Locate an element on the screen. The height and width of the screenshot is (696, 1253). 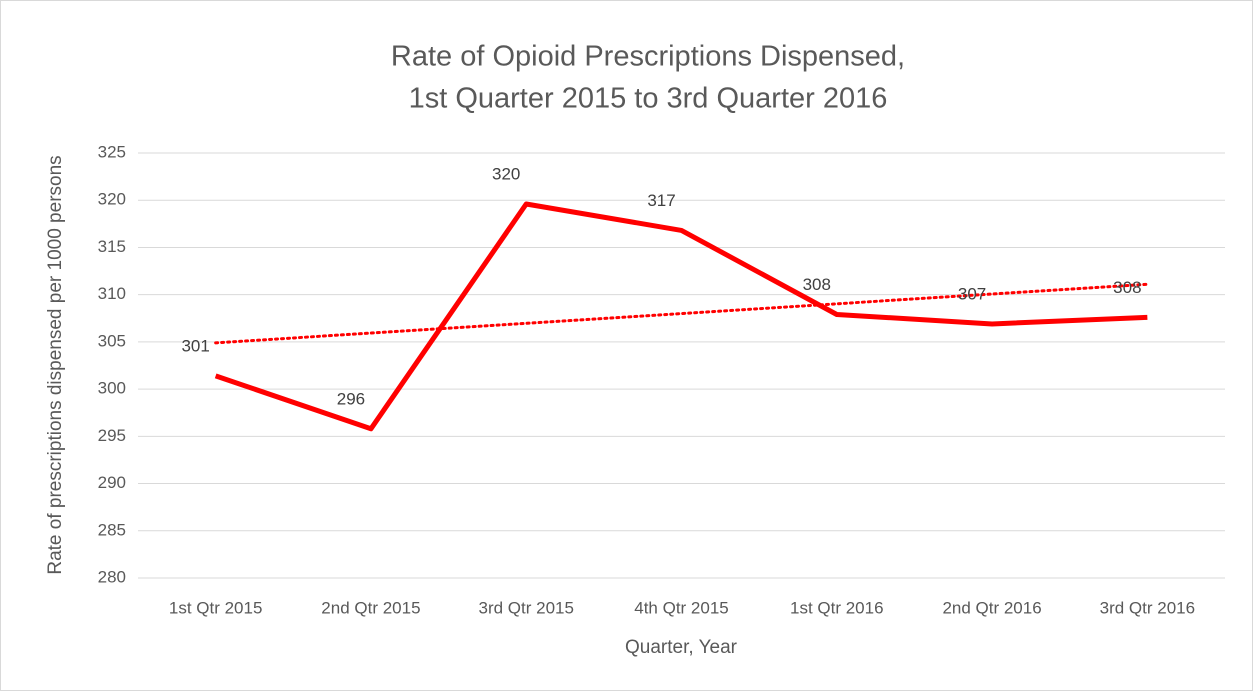
data-label: 301 is located at coordinates (195, 345).